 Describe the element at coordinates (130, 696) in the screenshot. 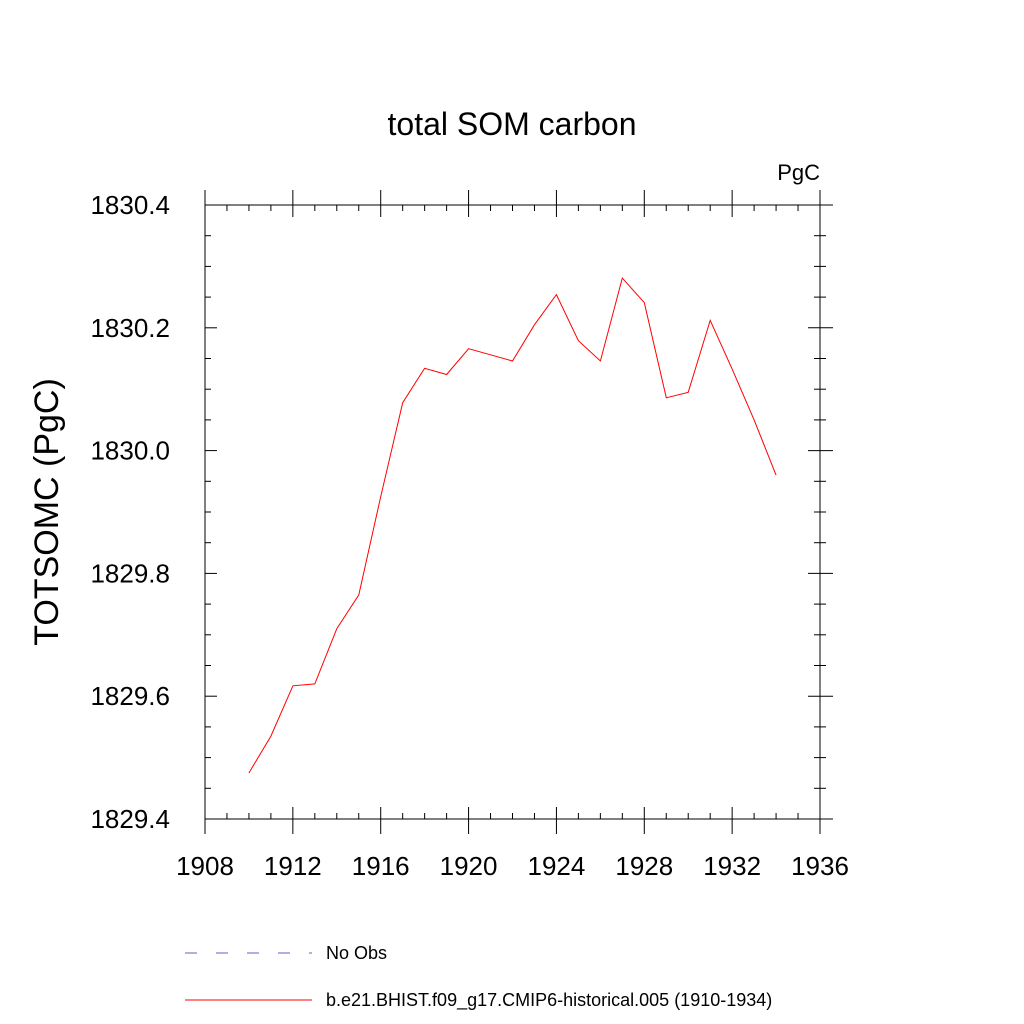

I see `y-tick-label: 1829.6` at that location.